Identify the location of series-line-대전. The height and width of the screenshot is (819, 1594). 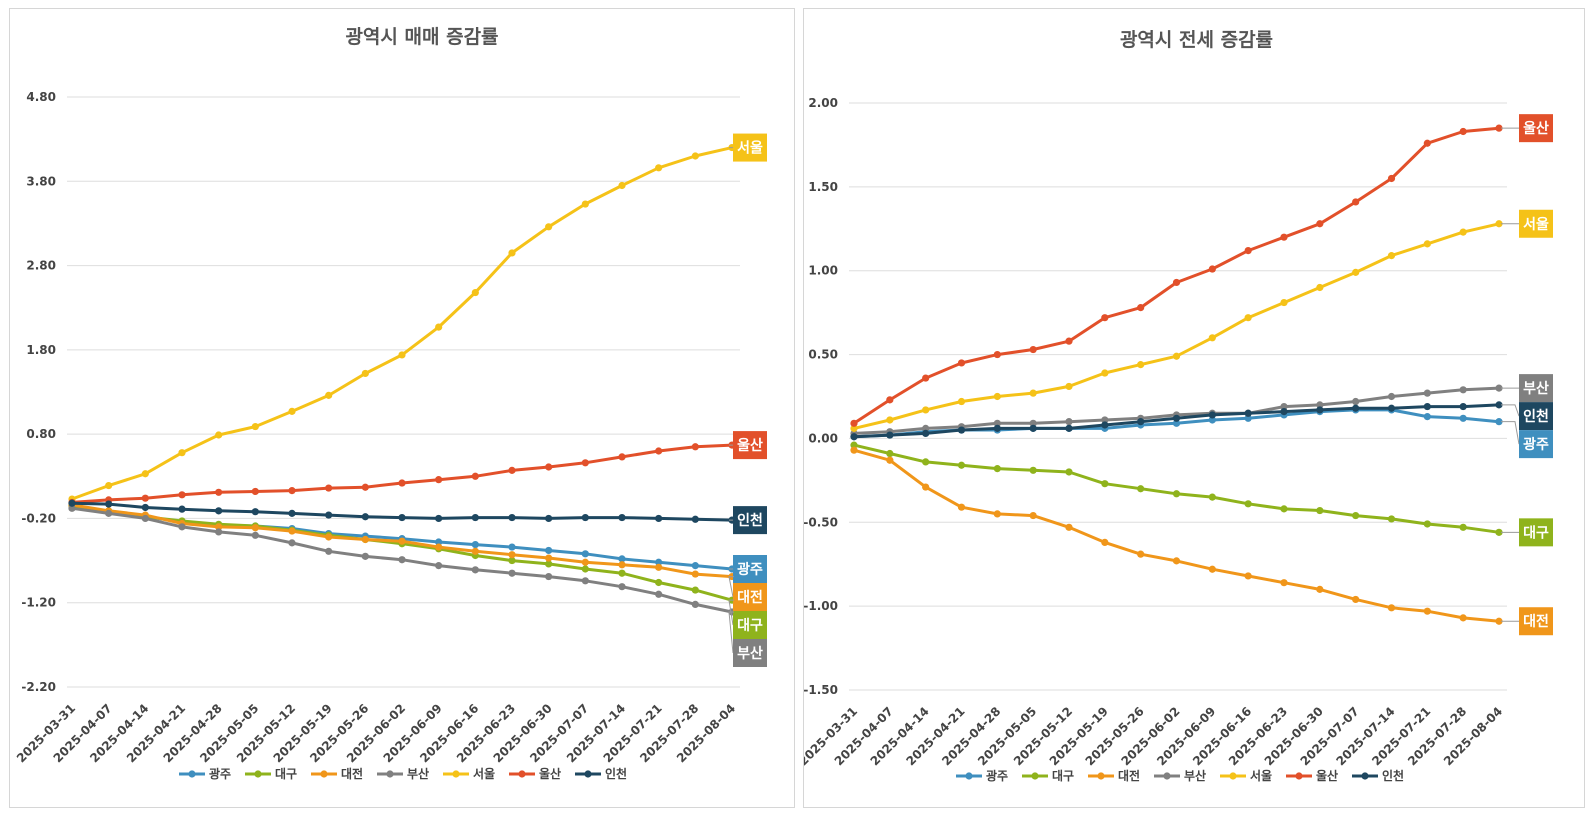
(1176, 535).